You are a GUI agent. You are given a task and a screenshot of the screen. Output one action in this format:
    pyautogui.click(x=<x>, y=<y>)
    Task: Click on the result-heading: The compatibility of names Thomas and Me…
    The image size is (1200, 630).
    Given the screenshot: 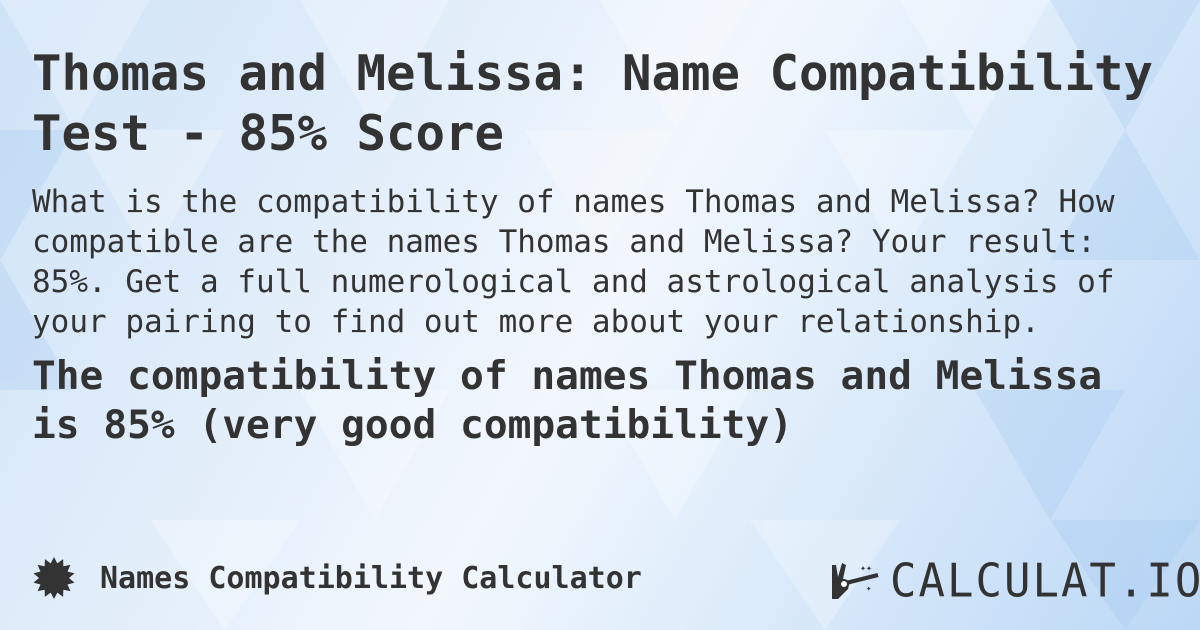 What is the action you would take?
    pyautogui.click(x=567, y=400)
    